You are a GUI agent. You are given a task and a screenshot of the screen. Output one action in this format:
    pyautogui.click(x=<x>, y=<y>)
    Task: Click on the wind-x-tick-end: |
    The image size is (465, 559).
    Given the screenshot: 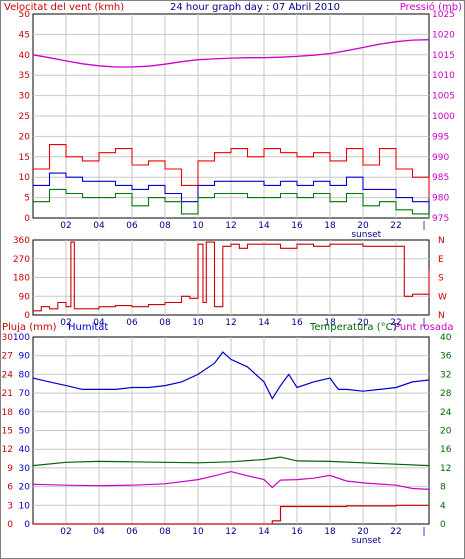 What is the action you would take?
    pyautogui.click(x=424, y=226)
    